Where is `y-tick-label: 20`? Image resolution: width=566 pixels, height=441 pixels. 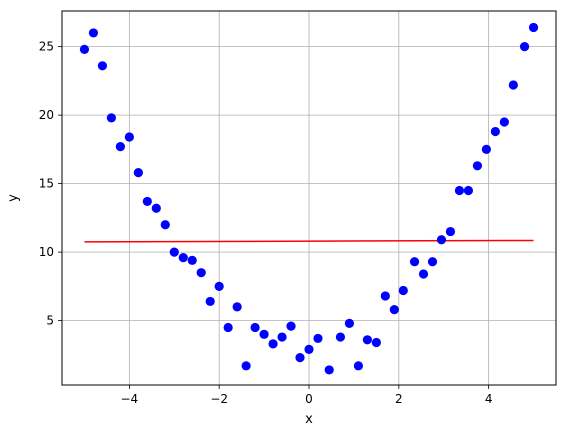
y-tick-label: 20 is located at coordinates (46, 115).